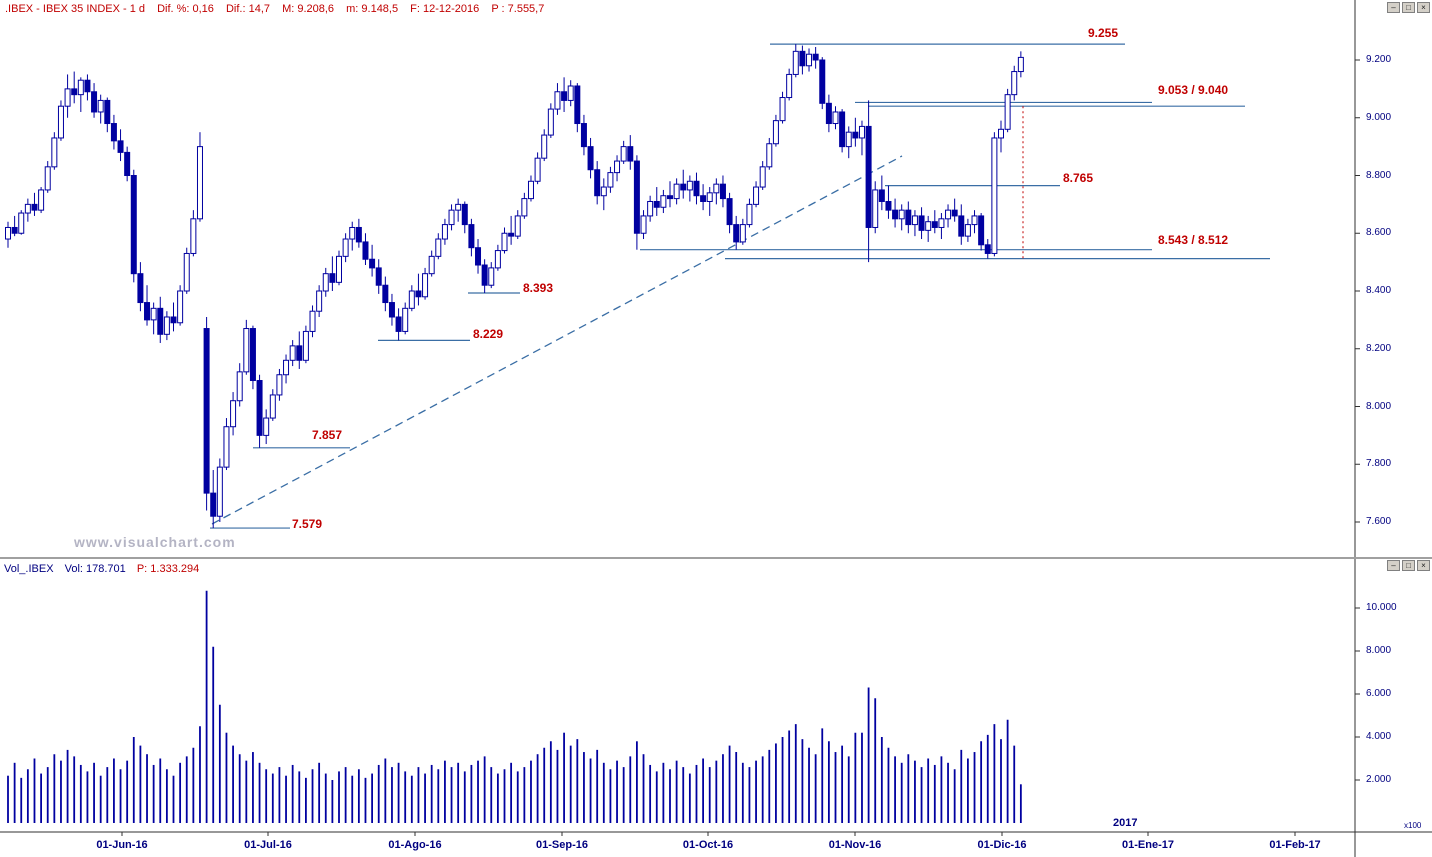 The height and width of the screenshot is (857, 1432). What do you see at coordinates (1295, 845) in the screenshot?
I see `time-axis-label: 01-Feb-17` at bounding box center [1295, 845].